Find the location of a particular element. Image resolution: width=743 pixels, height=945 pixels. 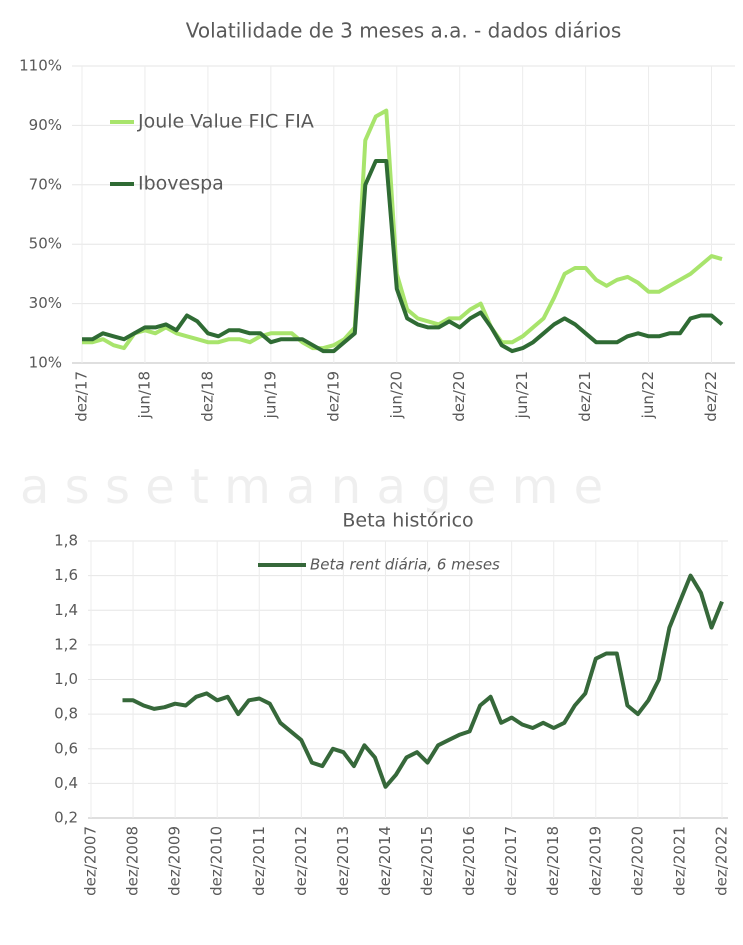

y-tick-label: 110% is located at coordinates (40, 66).